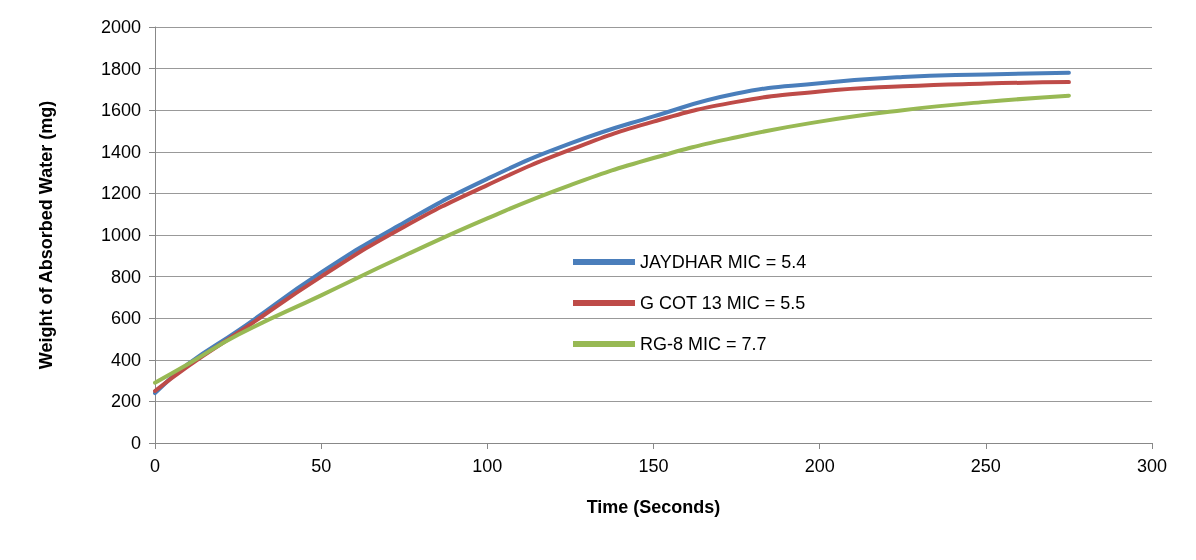  What do you see at coordinates (1152, 466) in the screenshot?
I see `x-tick-label: 300` at bounding box center [1152, 466].